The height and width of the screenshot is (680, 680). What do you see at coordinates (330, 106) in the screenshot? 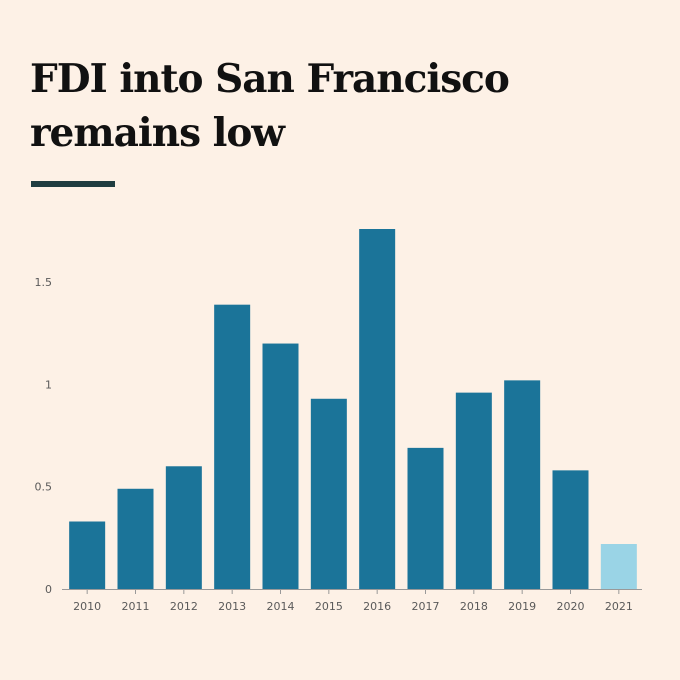
I see `chart-title: FDI into San Francisco remains low` at bounding box center [330, 106].